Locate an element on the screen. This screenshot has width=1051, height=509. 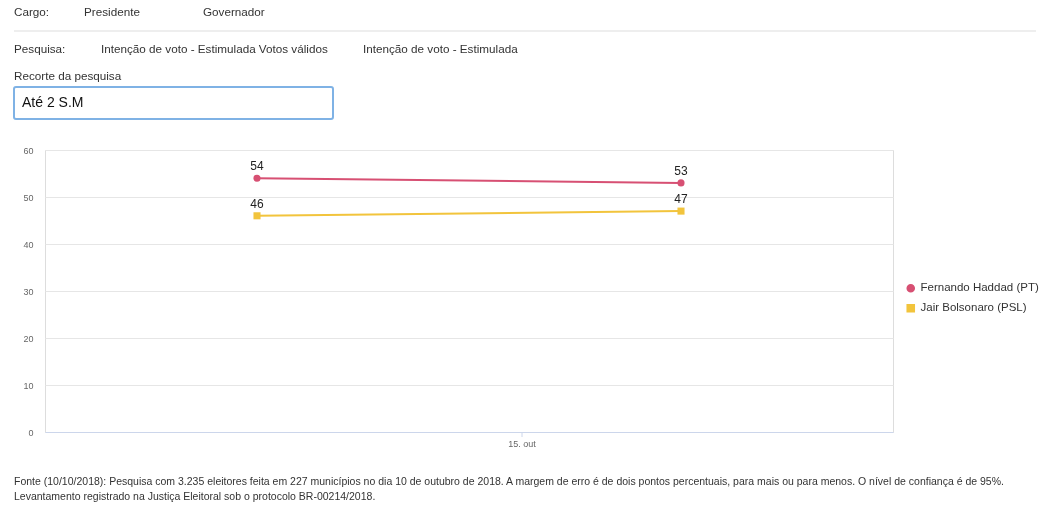
y-tick-label: 60 is located at coordinates (28, 150).